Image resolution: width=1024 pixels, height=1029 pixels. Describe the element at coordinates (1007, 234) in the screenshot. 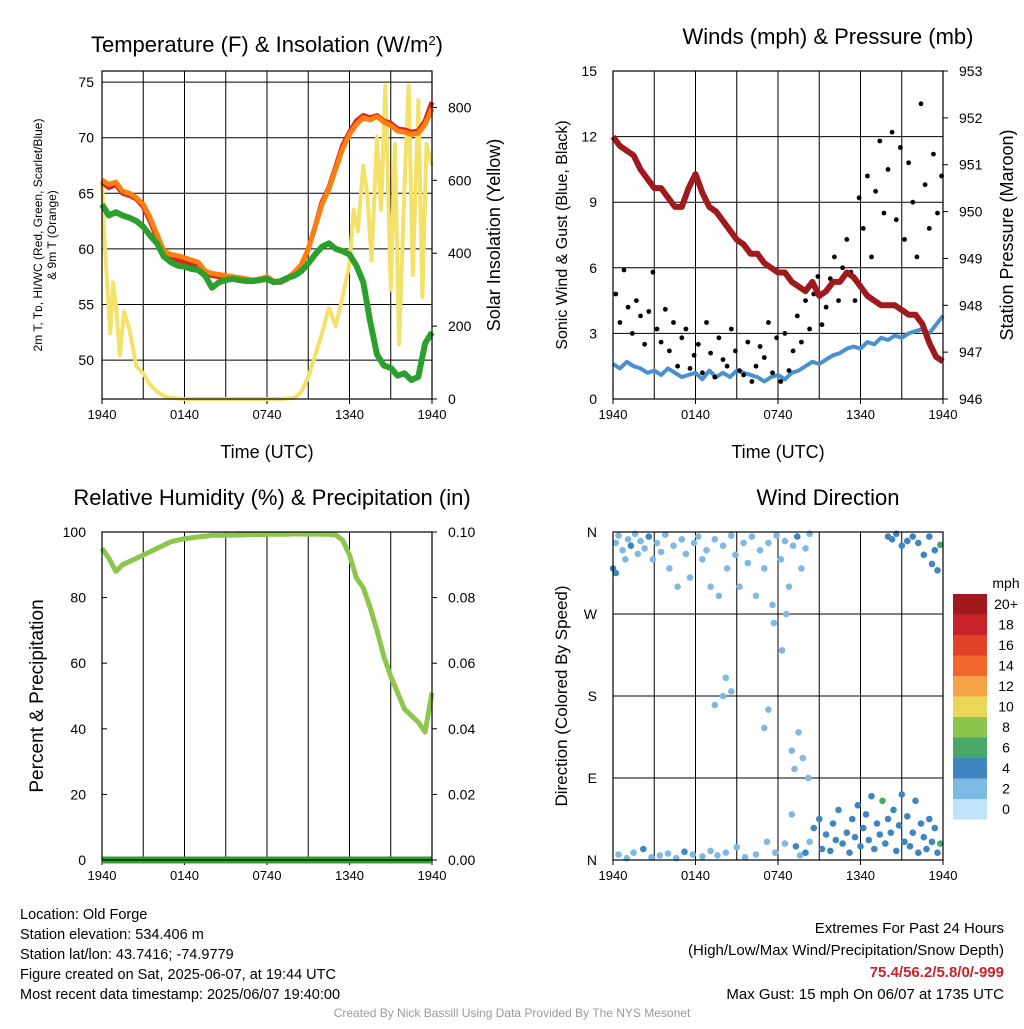

I see `y2-axis-label: Station Pressure (Maroon)` at that location.